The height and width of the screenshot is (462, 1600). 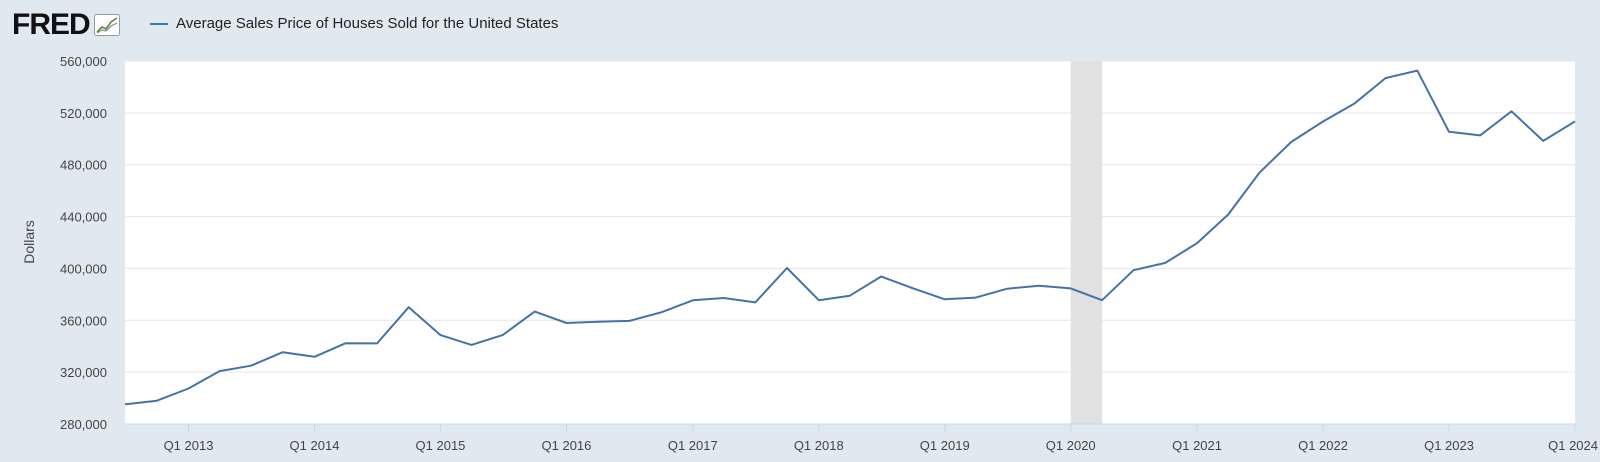 What do you see at coordinates (189, 445) in the screenshot?
I see `x-tick-label: Q1 2013` at bounding box center [189, 445].